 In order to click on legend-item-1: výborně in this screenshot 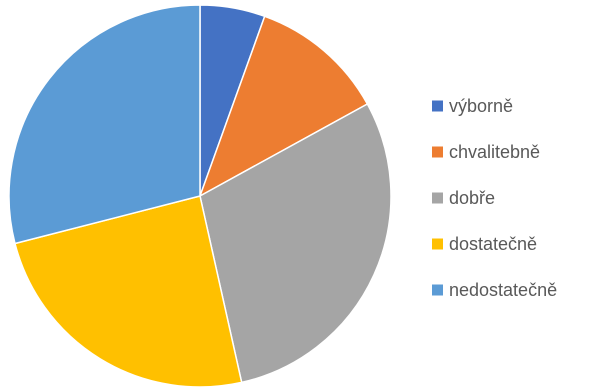, I will do `click(472, 106)`.